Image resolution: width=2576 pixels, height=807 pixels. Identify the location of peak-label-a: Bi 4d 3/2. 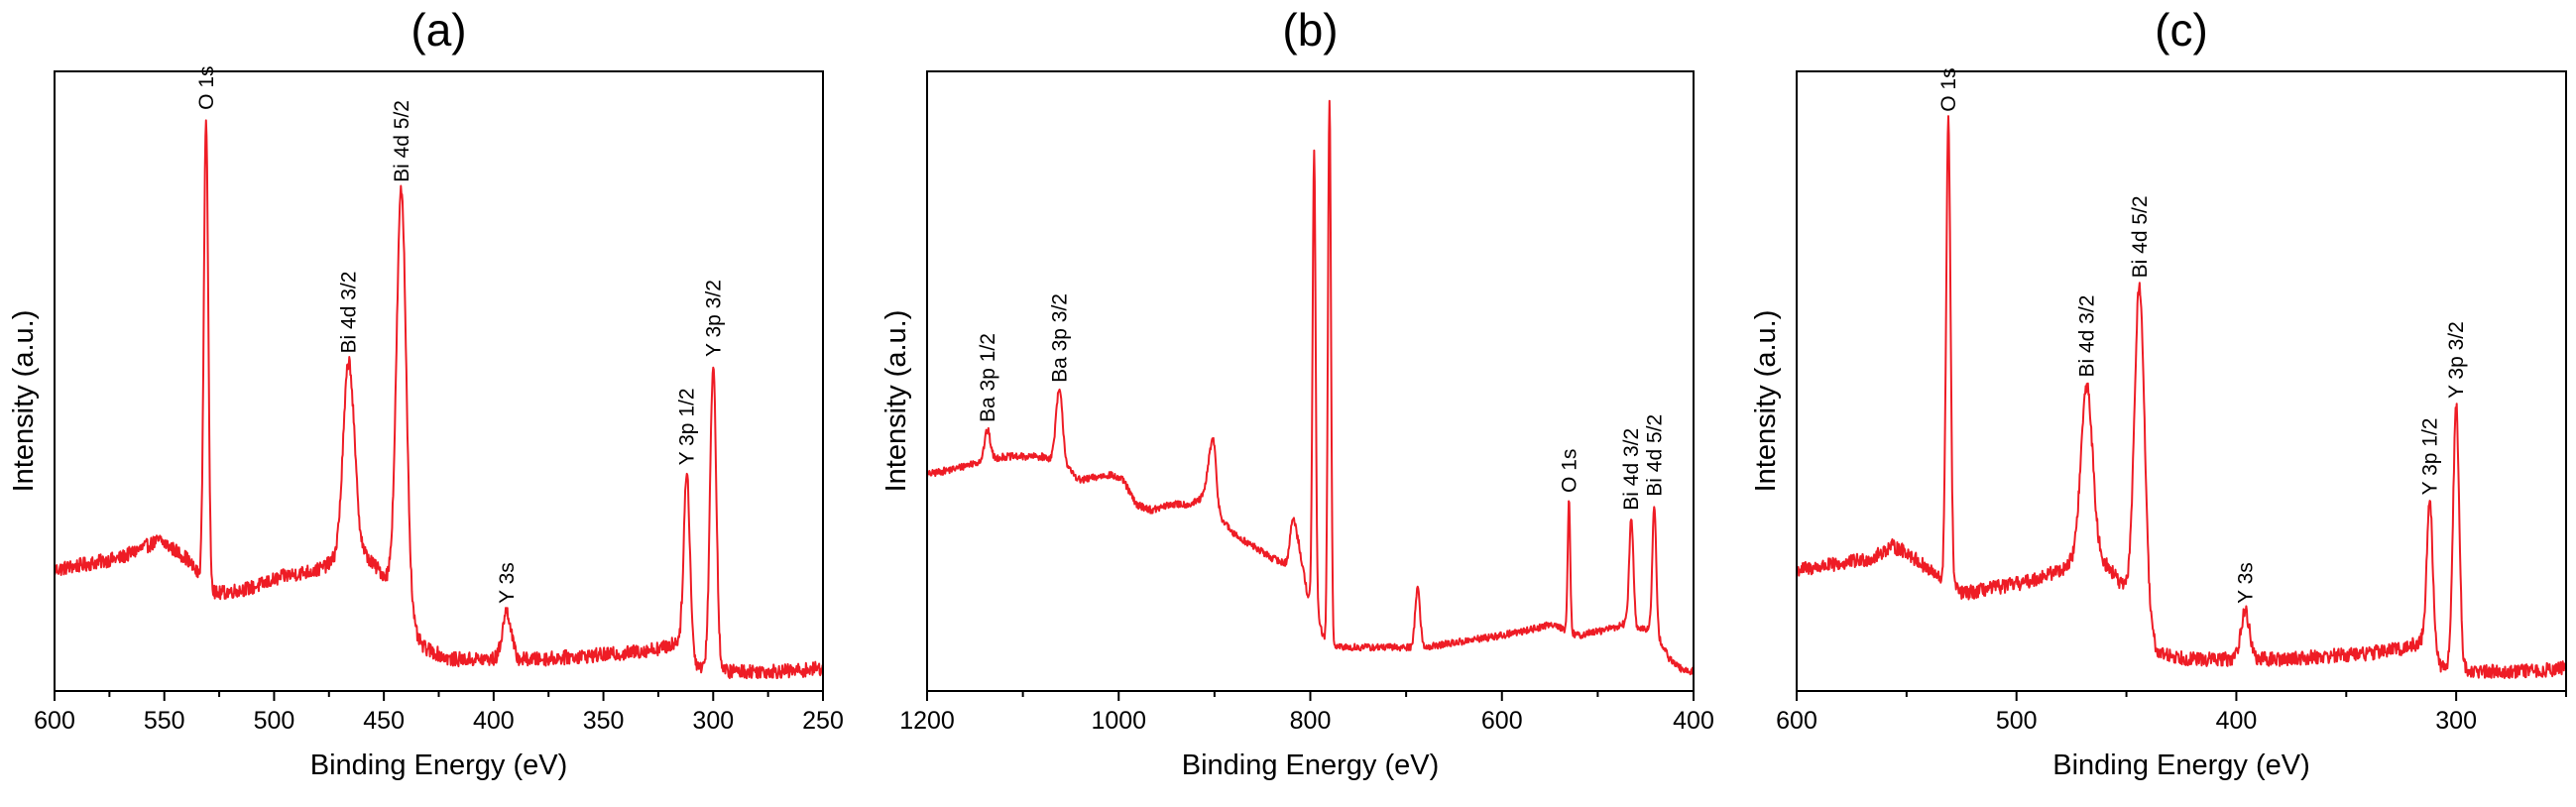
(350, 313).